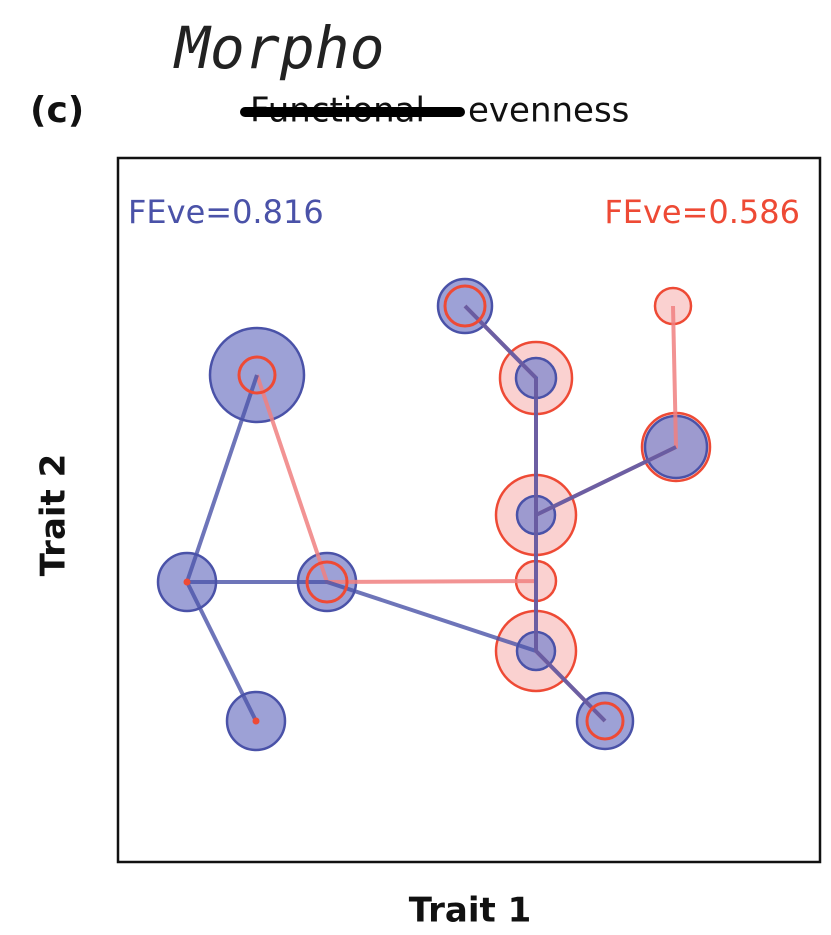 The image size is (831, 935). I want to click on panel-label: (c), so click(57, 110).